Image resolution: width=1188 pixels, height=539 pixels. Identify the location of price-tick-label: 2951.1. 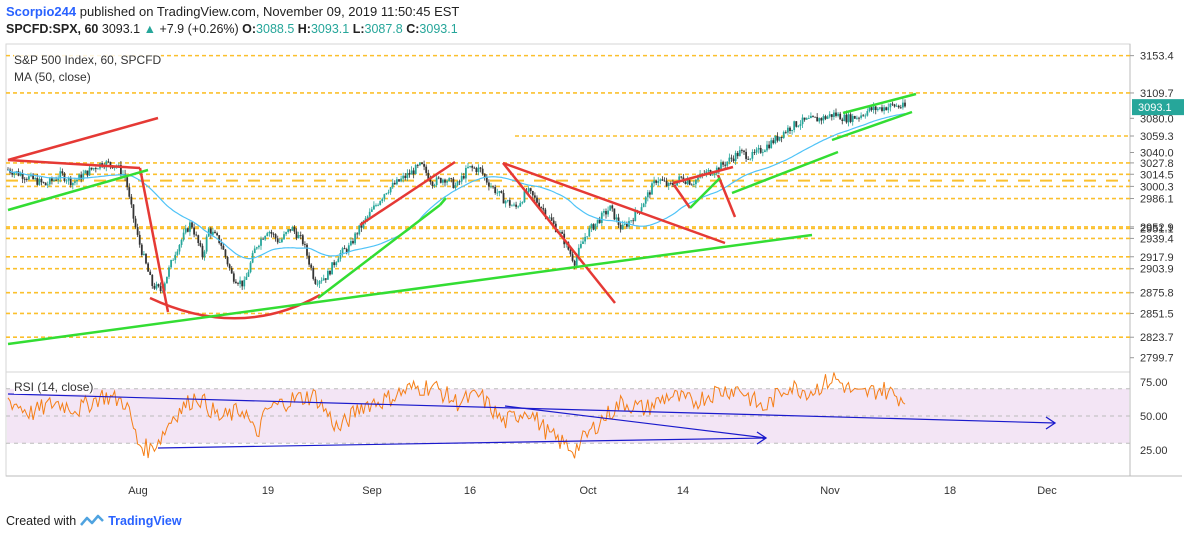
(1157, 229).